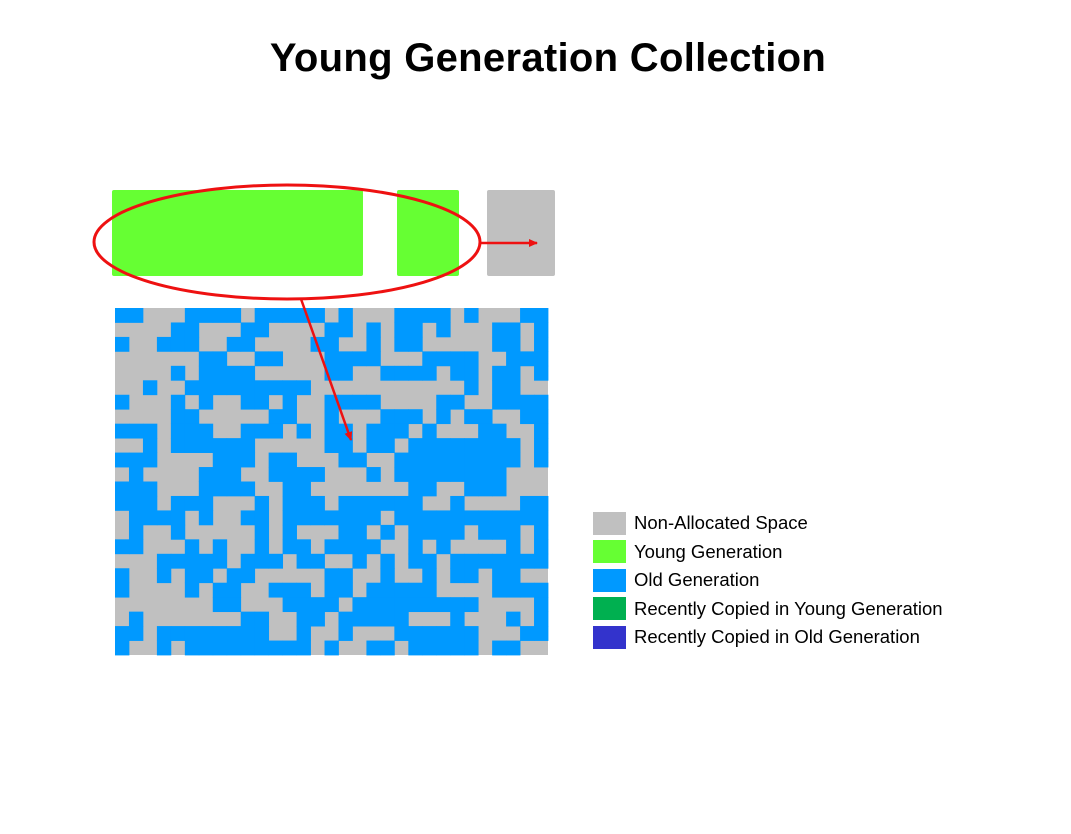 The width and height of the screenshot is (1071, 834). Describe the element at coordinates (521, 233) in the screenshot. I see `survivor-to-space` at that location.